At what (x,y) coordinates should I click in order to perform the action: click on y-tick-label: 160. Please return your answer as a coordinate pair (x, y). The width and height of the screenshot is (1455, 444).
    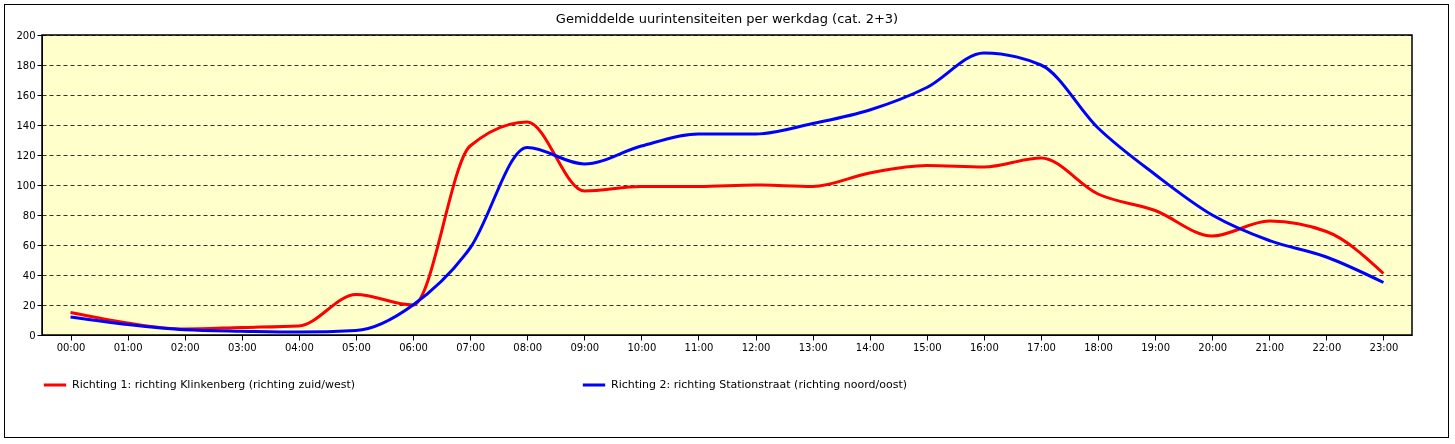
    Looking at the image, I should click on (26, 95).